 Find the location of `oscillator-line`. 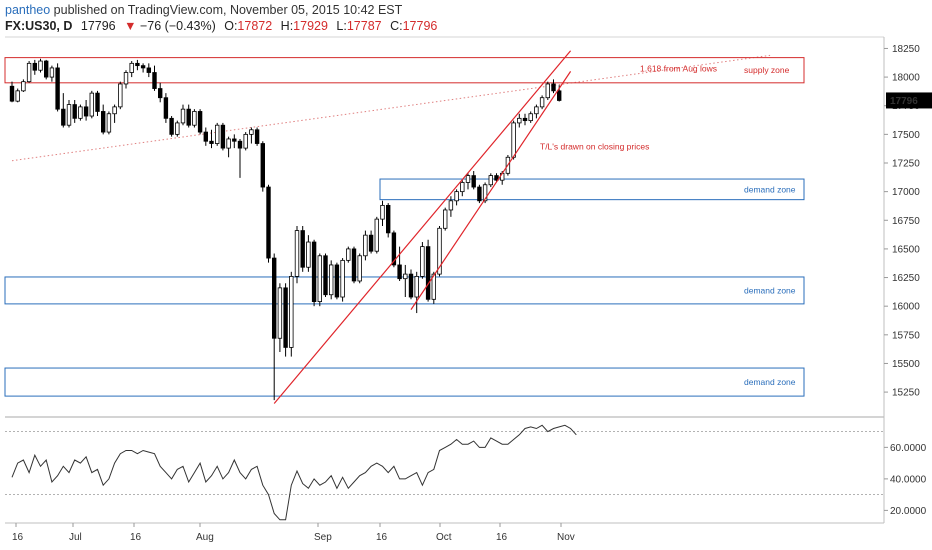

oscillator-line is located at coordinates (294, 472).